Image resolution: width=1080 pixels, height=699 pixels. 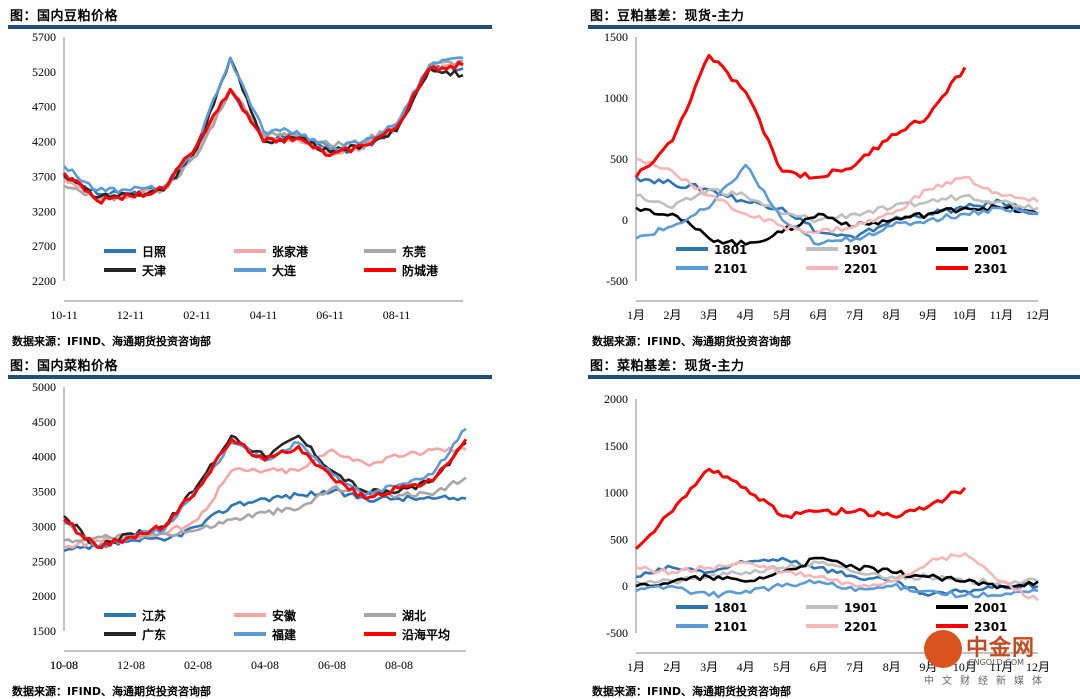 What do you see at coordinates (64, 16) in the screenshot?
I see `panel-title: 图：国内豆粕价格` at bounding box center [64, 16].